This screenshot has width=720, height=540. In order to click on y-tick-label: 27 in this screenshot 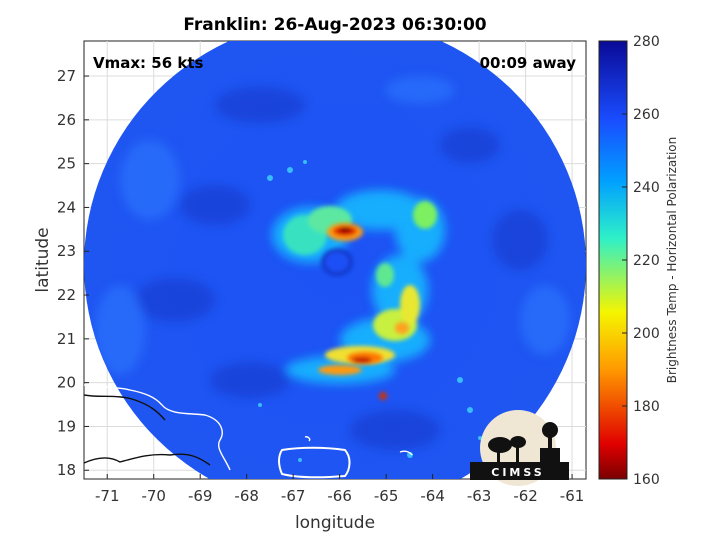, I will do `click(66, 76)`.